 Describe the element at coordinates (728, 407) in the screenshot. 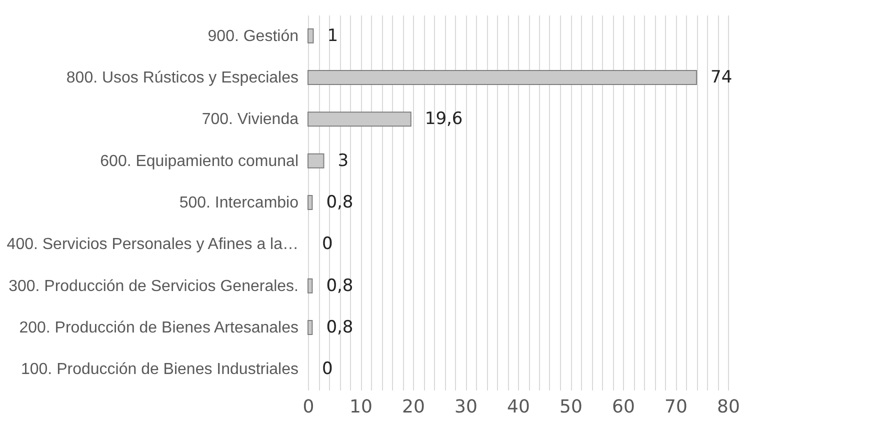

I see `x-tick-label: 80` at that location.